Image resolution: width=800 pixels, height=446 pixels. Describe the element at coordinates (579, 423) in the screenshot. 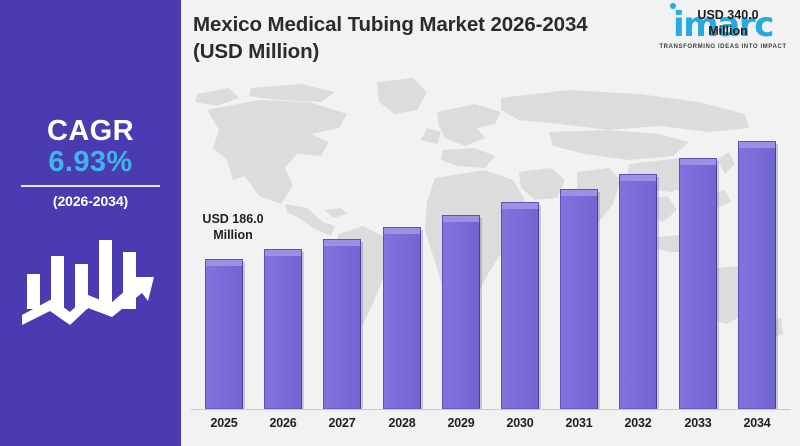

I see `x-axis-label-2031: 2031` at that location.